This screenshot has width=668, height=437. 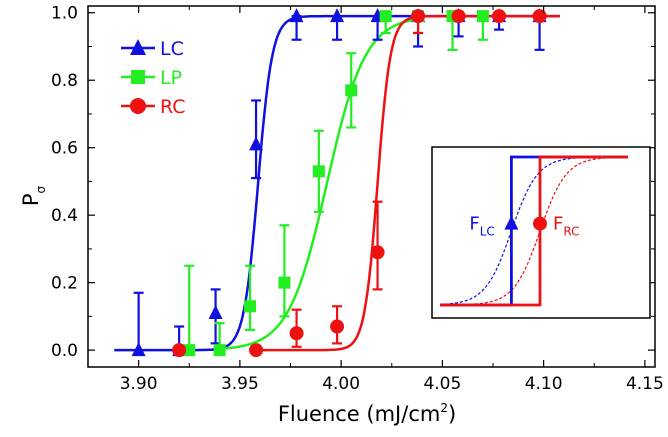 What do you see at coordinates (64, 216) in the screenshot?
I see `y-tick-label: 0.4` at bounding box center [64, 216].